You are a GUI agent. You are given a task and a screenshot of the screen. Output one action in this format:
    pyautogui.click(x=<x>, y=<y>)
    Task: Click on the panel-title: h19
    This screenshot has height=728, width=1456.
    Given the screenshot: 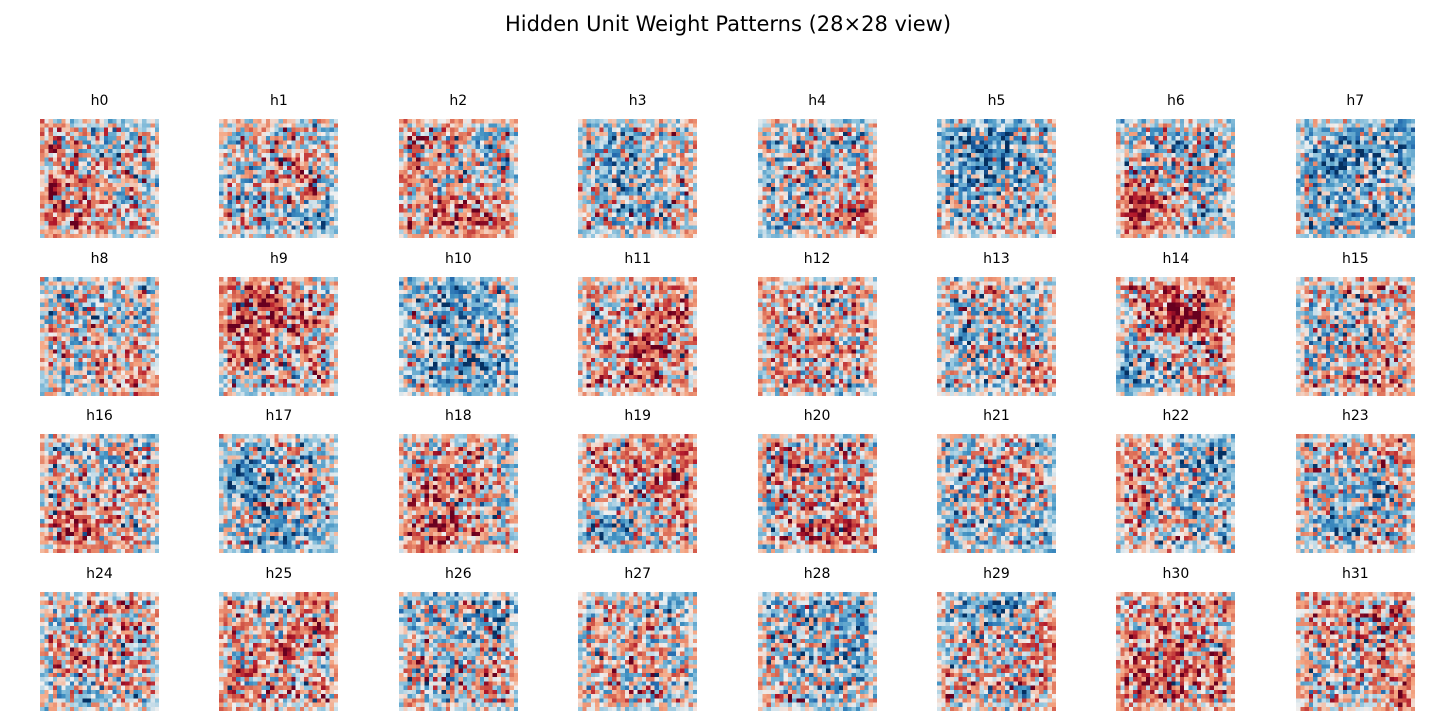 What is the action you would take?
    pyautogui.click(x=638, y=416)
    